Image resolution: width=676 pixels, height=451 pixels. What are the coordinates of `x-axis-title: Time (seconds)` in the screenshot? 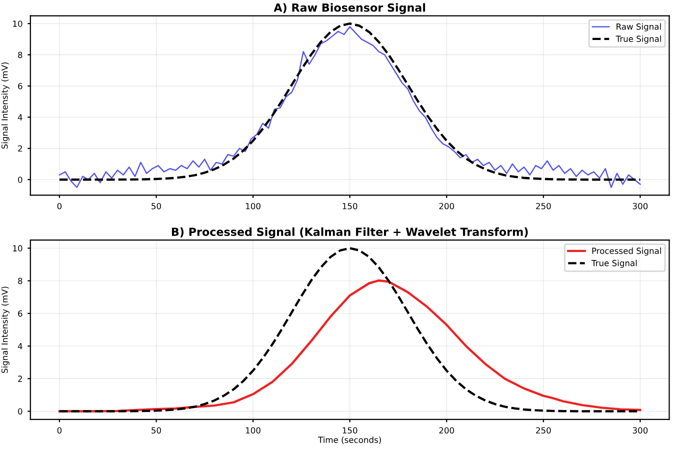 It's located at (349, 440).